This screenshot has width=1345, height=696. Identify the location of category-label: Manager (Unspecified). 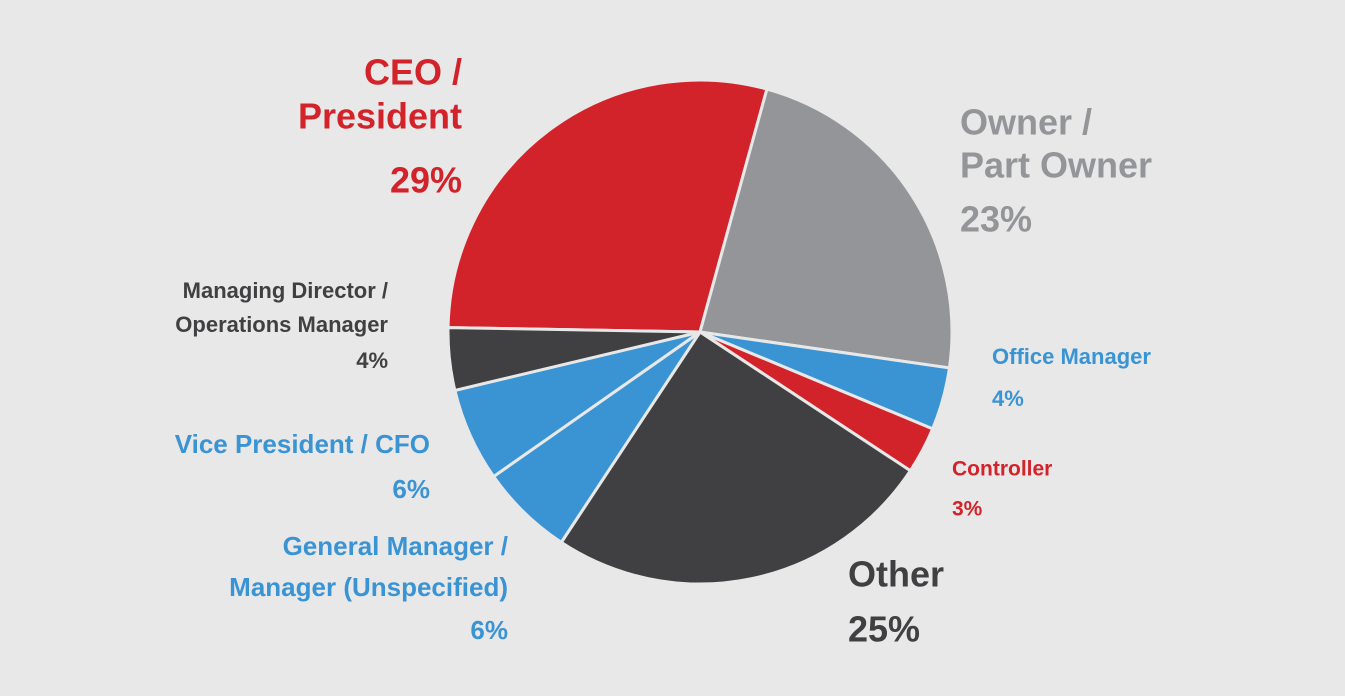
(368, 587).